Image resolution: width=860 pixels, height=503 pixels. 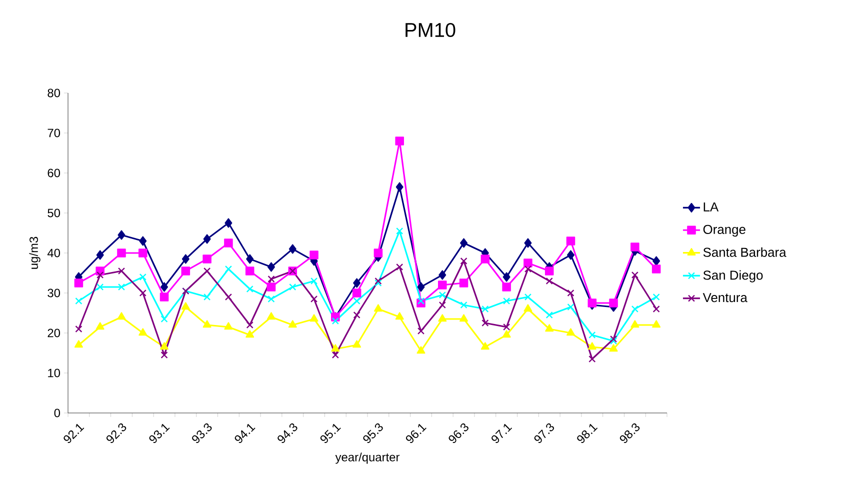 What do you see at coordinates (54, 333) in the screenshot?
I see `y-tick-label: 20` at bounding box center [54, 333].